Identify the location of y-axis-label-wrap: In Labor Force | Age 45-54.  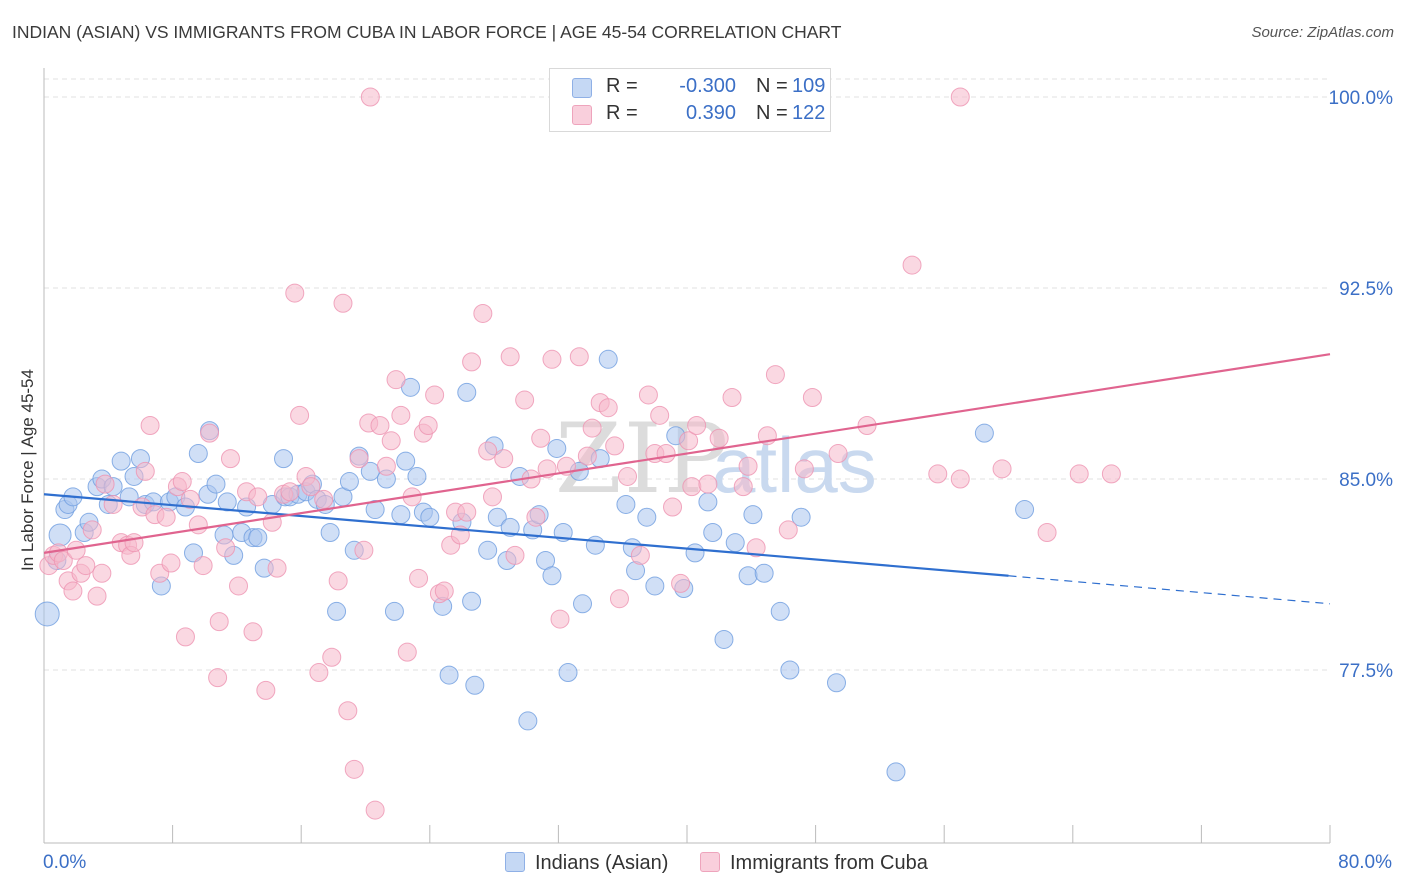
(28, 470).